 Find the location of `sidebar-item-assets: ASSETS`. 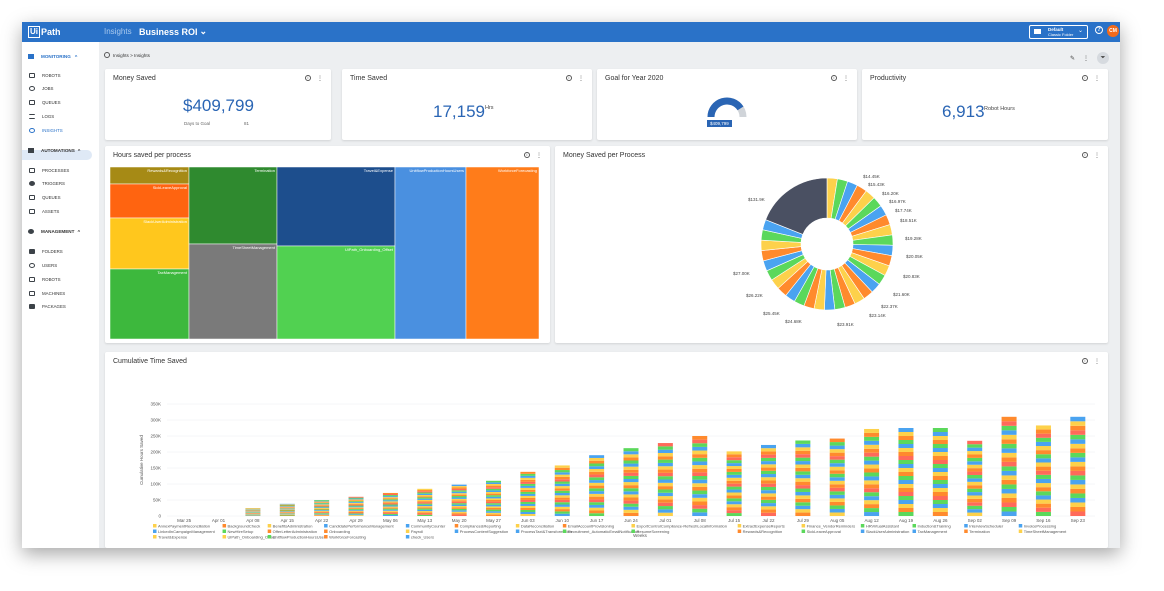

sidebar-item-assets: ASSETS is located at coordinates (44, 211).